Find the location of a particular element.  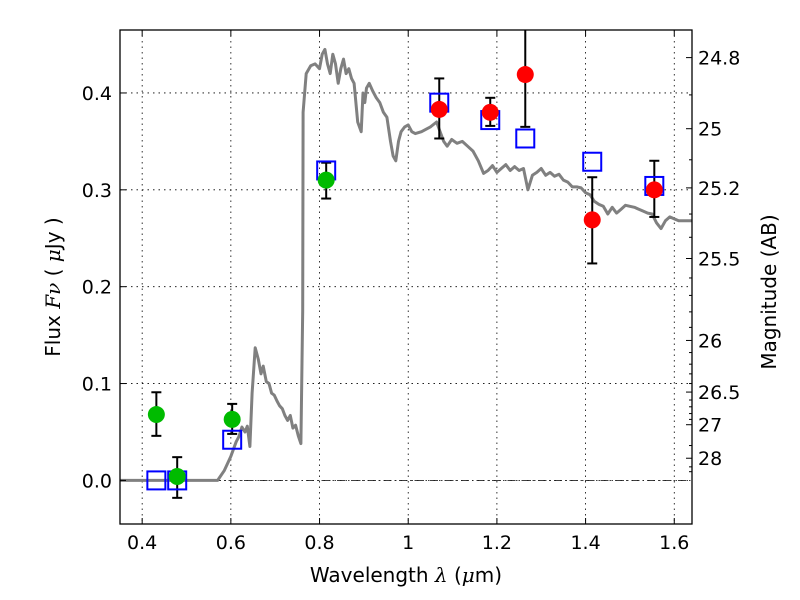

x-tick-label: 0.8 is located at coordinates (319, 543).